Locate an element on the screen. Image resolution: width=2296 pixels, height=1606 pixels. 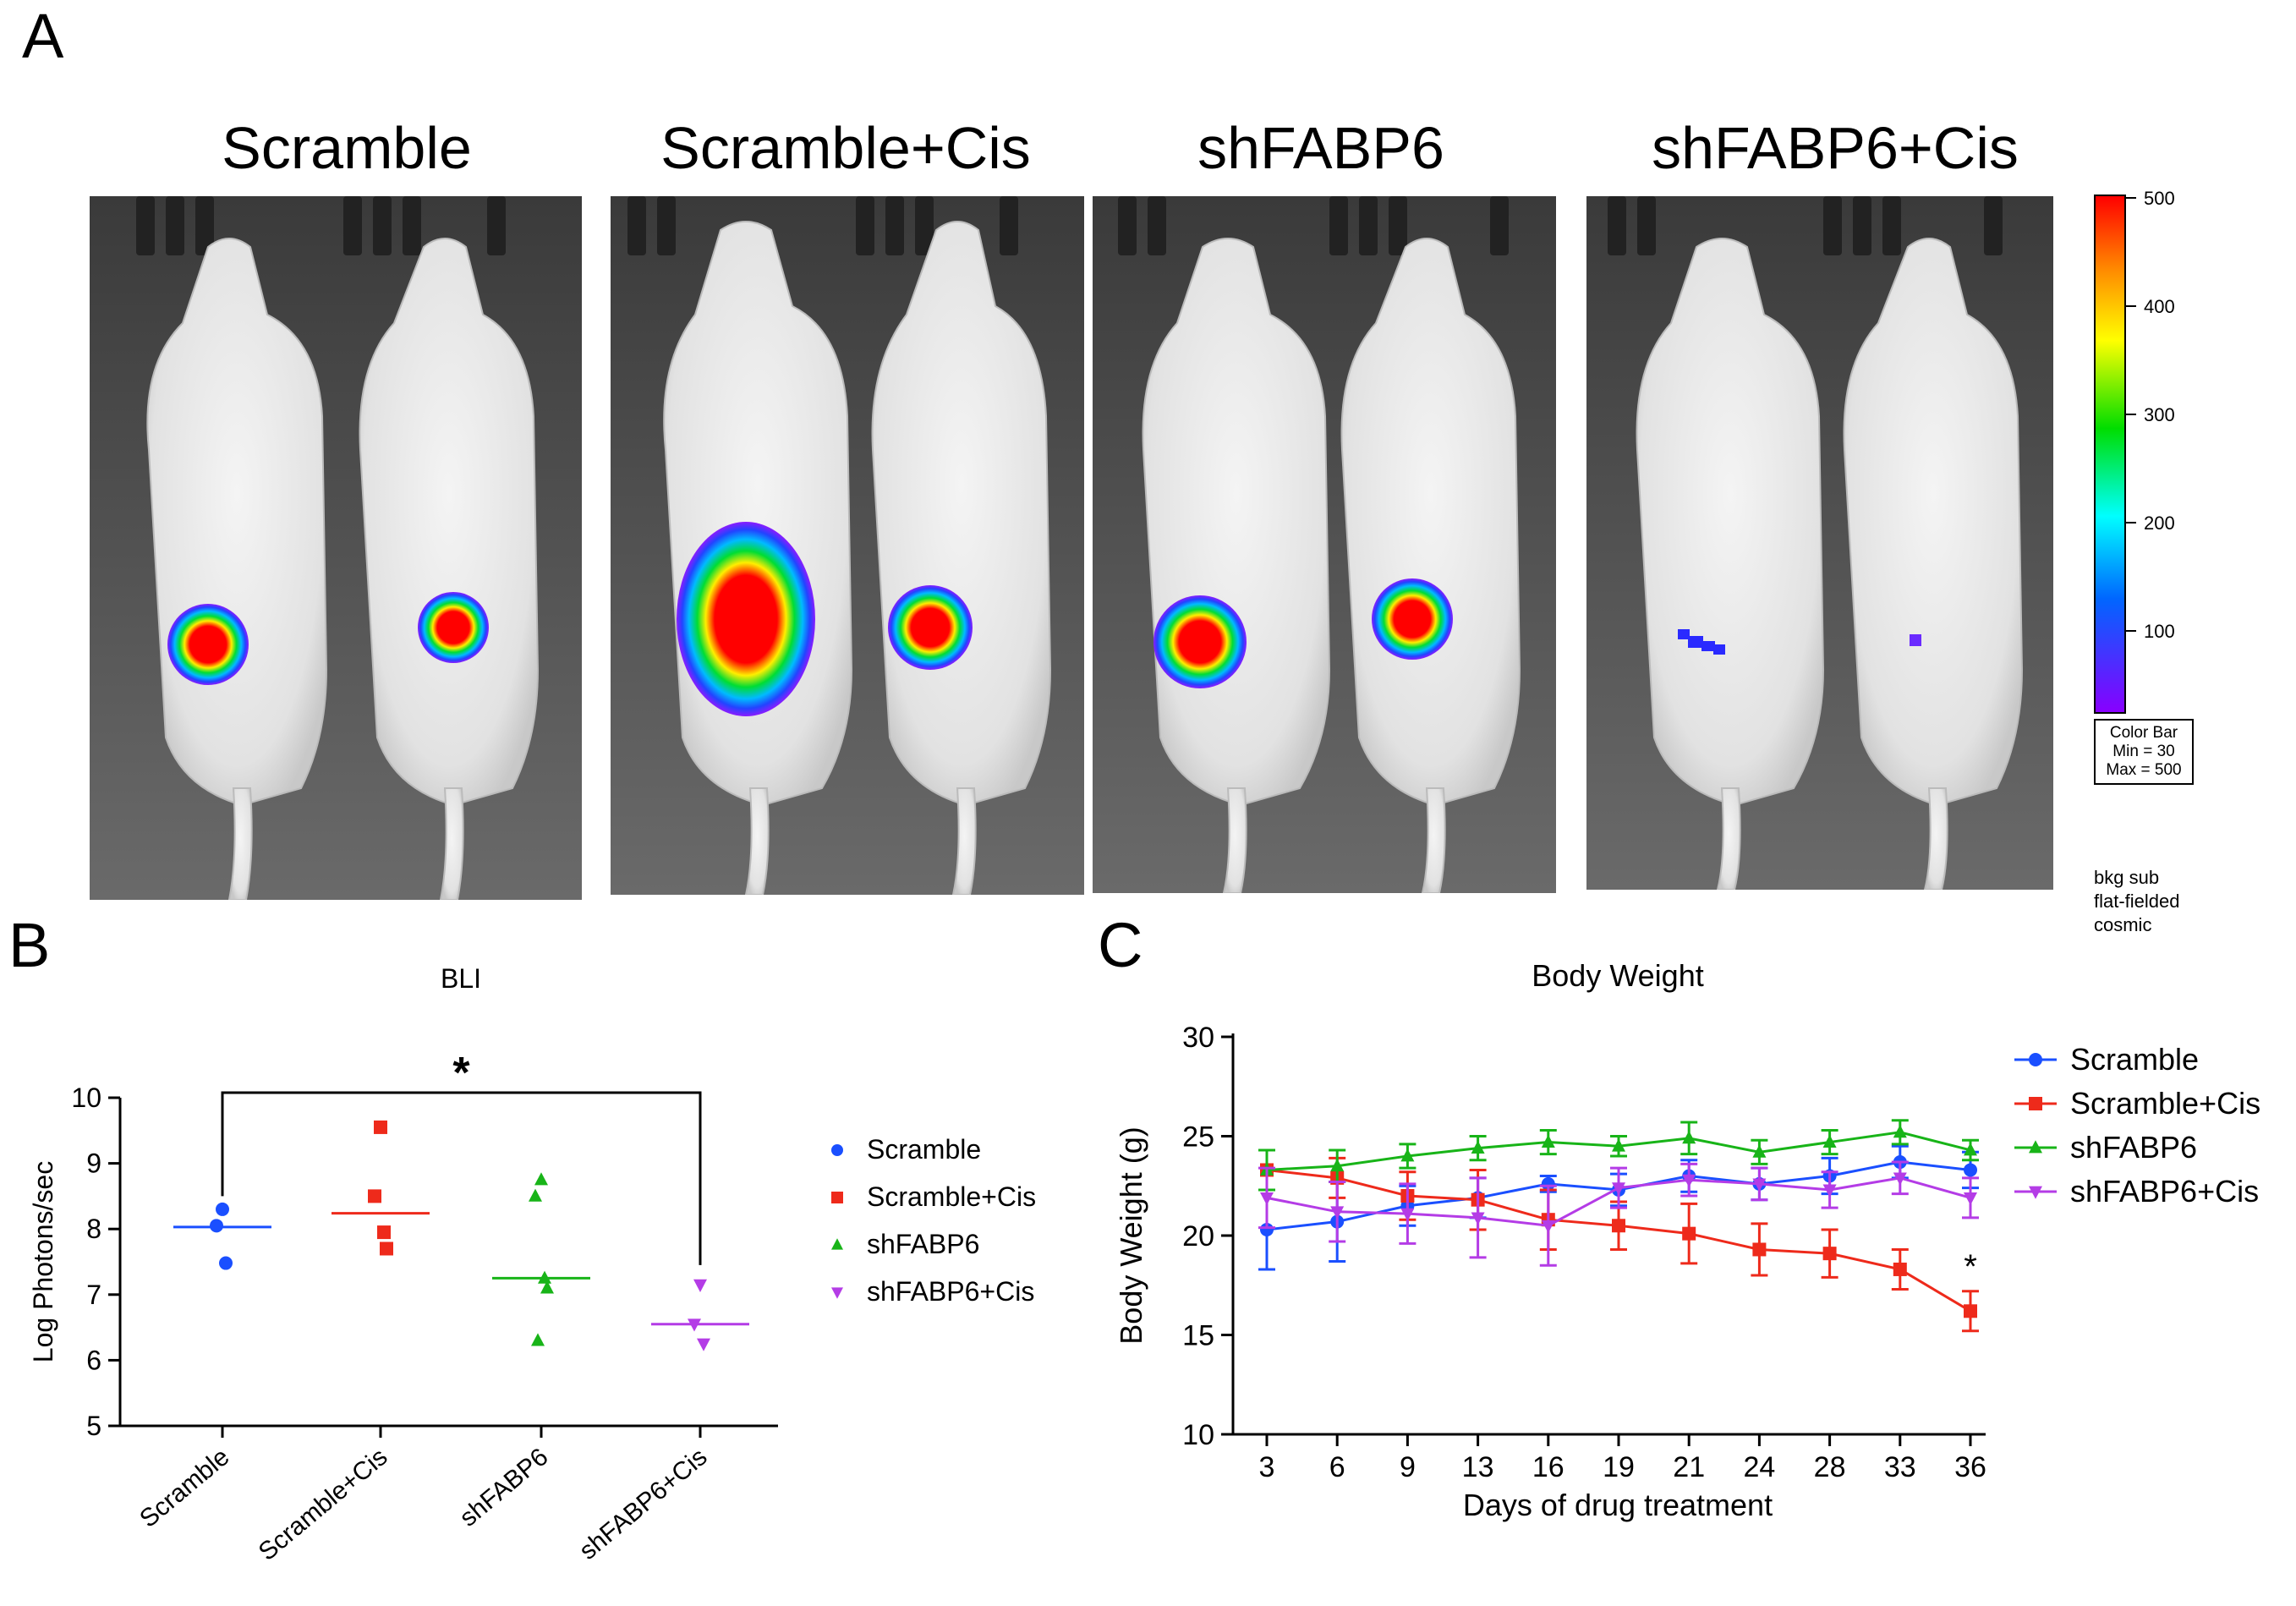
y-tick-label: 9 is located at coordinates (93, 1163).